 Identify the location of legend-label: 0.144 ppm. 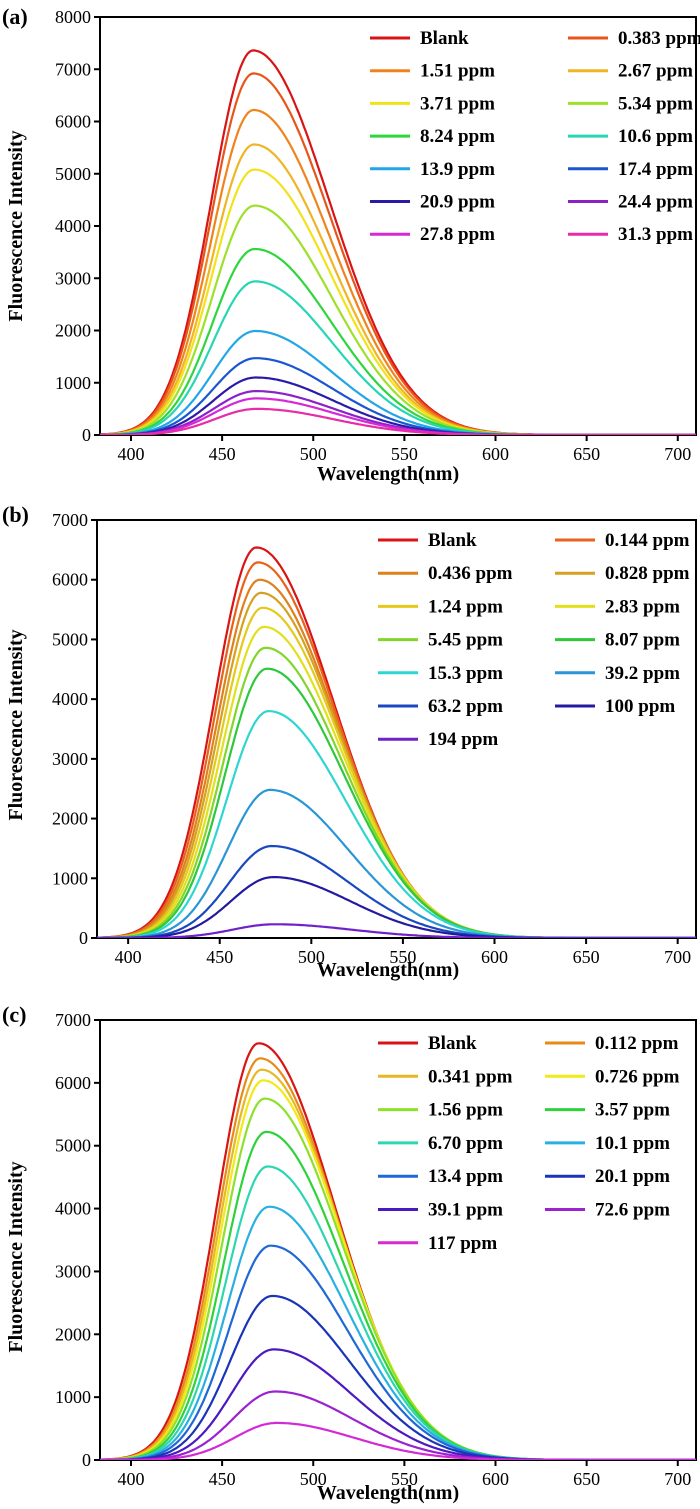
(647, 540).